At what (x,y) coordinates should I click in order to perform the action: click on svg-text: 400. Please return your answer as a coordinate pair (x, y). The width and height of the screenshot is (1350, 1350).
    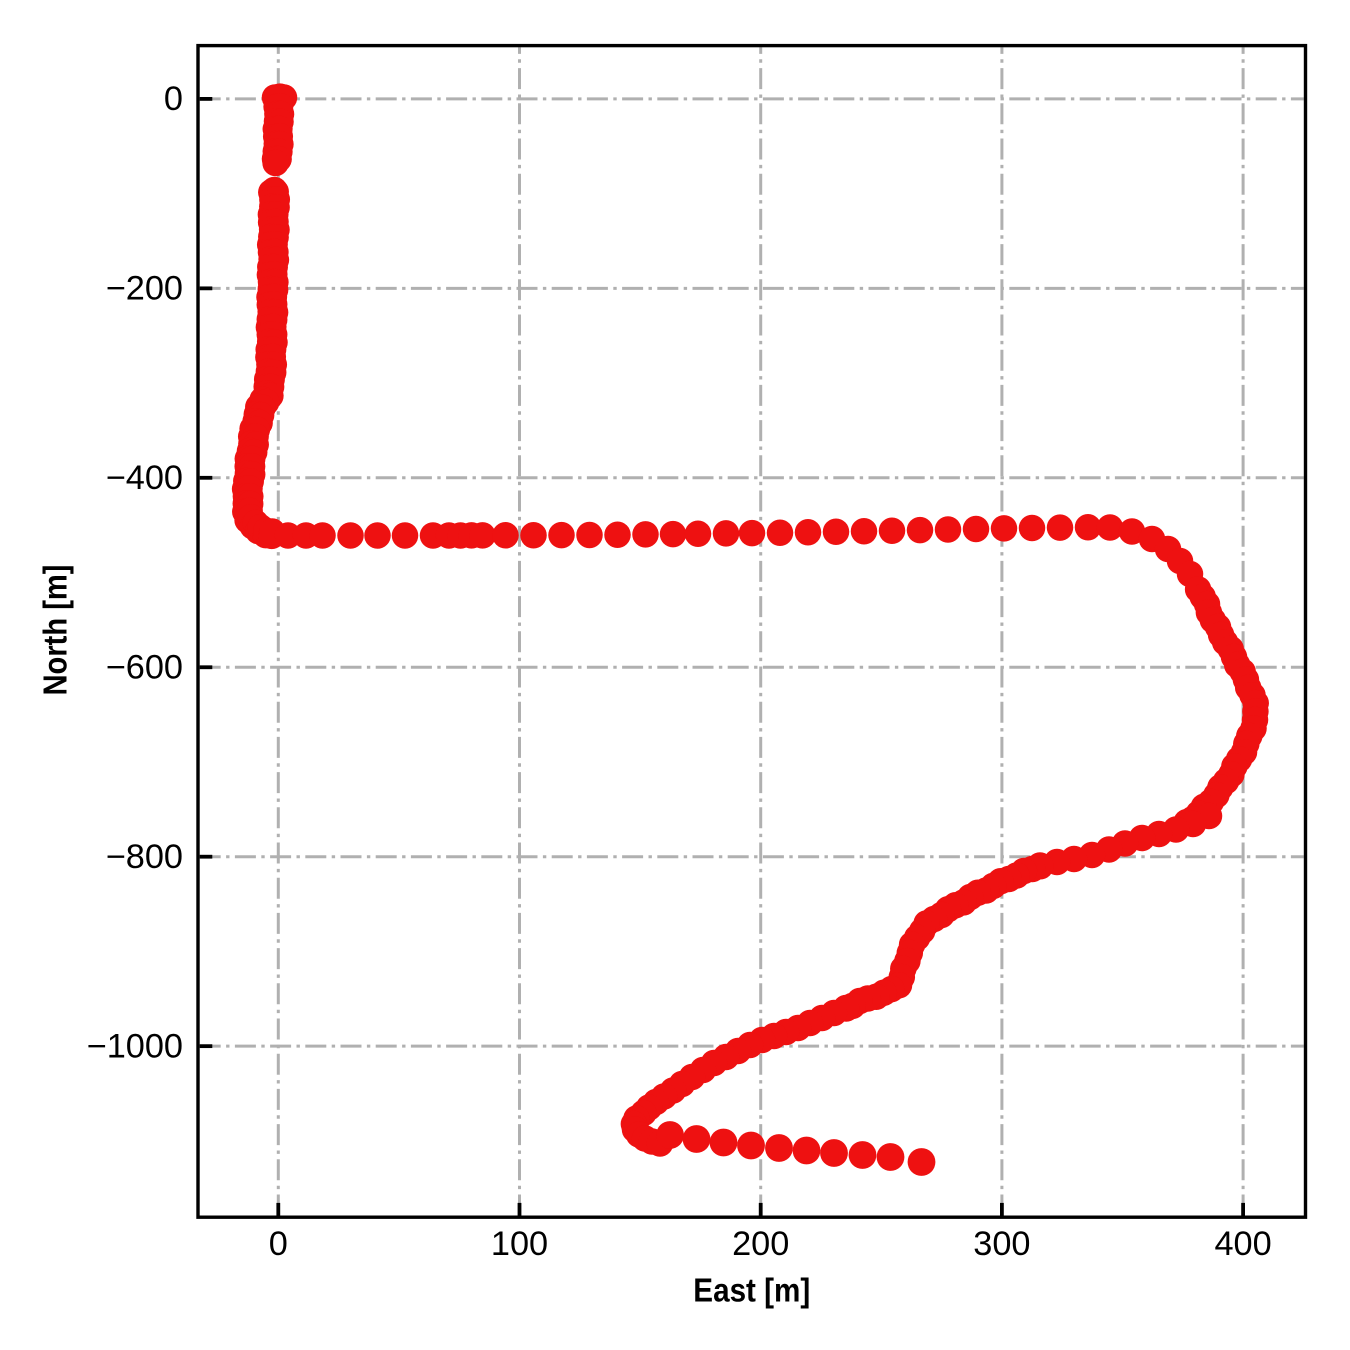
    Looking at the image, I should click on (1242, 1244).